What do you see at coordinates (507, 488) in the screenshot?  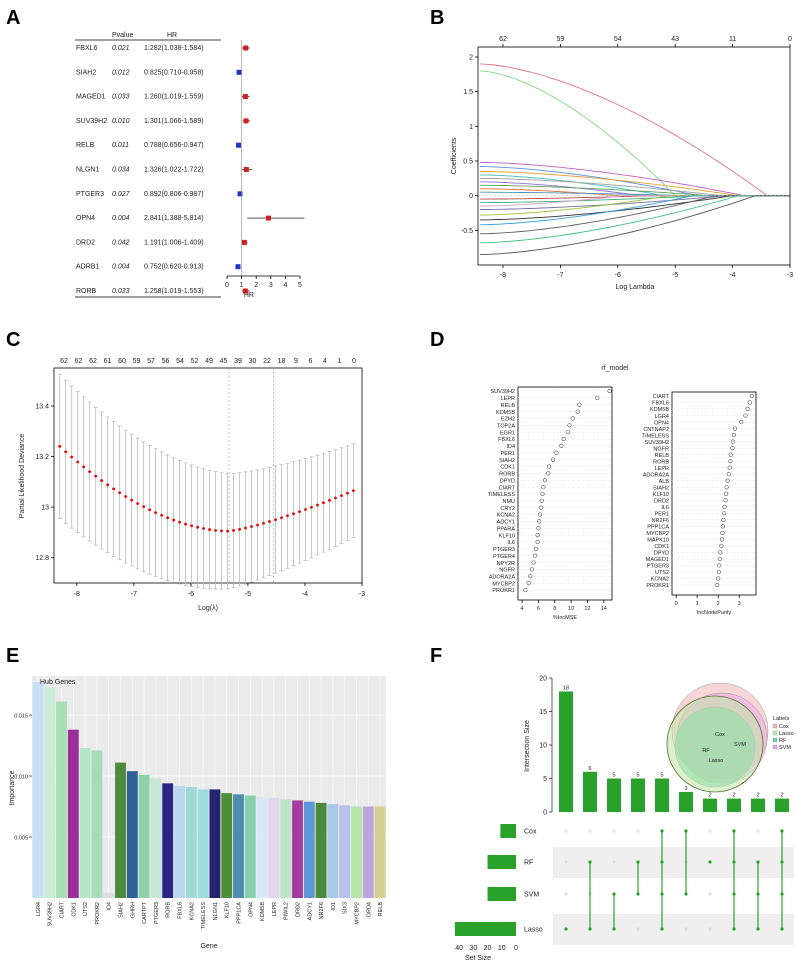 I see `gene-label: CIART` at bounding box center [507, 488].